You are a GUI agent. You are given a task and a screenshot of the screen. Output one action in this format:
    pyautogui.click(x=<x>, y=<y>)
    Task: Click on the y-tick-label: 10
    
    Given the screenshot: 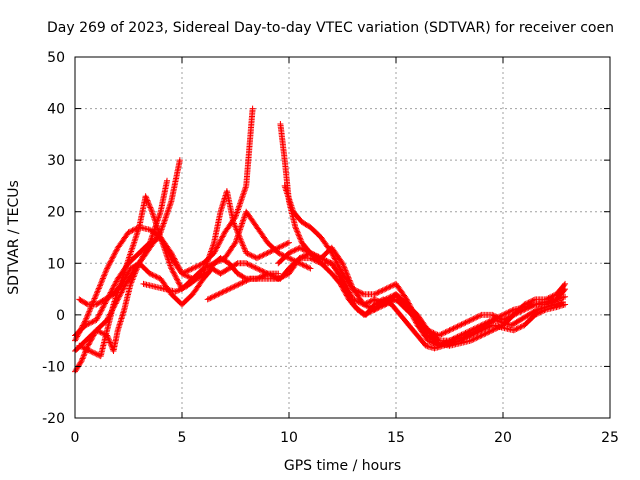 What is the action you would take?
    pyautogui.click(x=56, y=264)
    